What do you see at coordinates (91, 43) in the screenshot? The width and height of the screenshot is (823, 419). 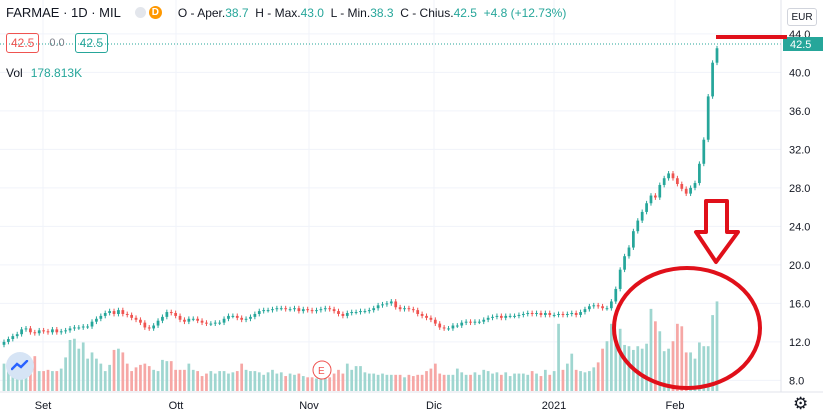 I see `buy-price-button: 42.5` at bounding box center [91, 43].